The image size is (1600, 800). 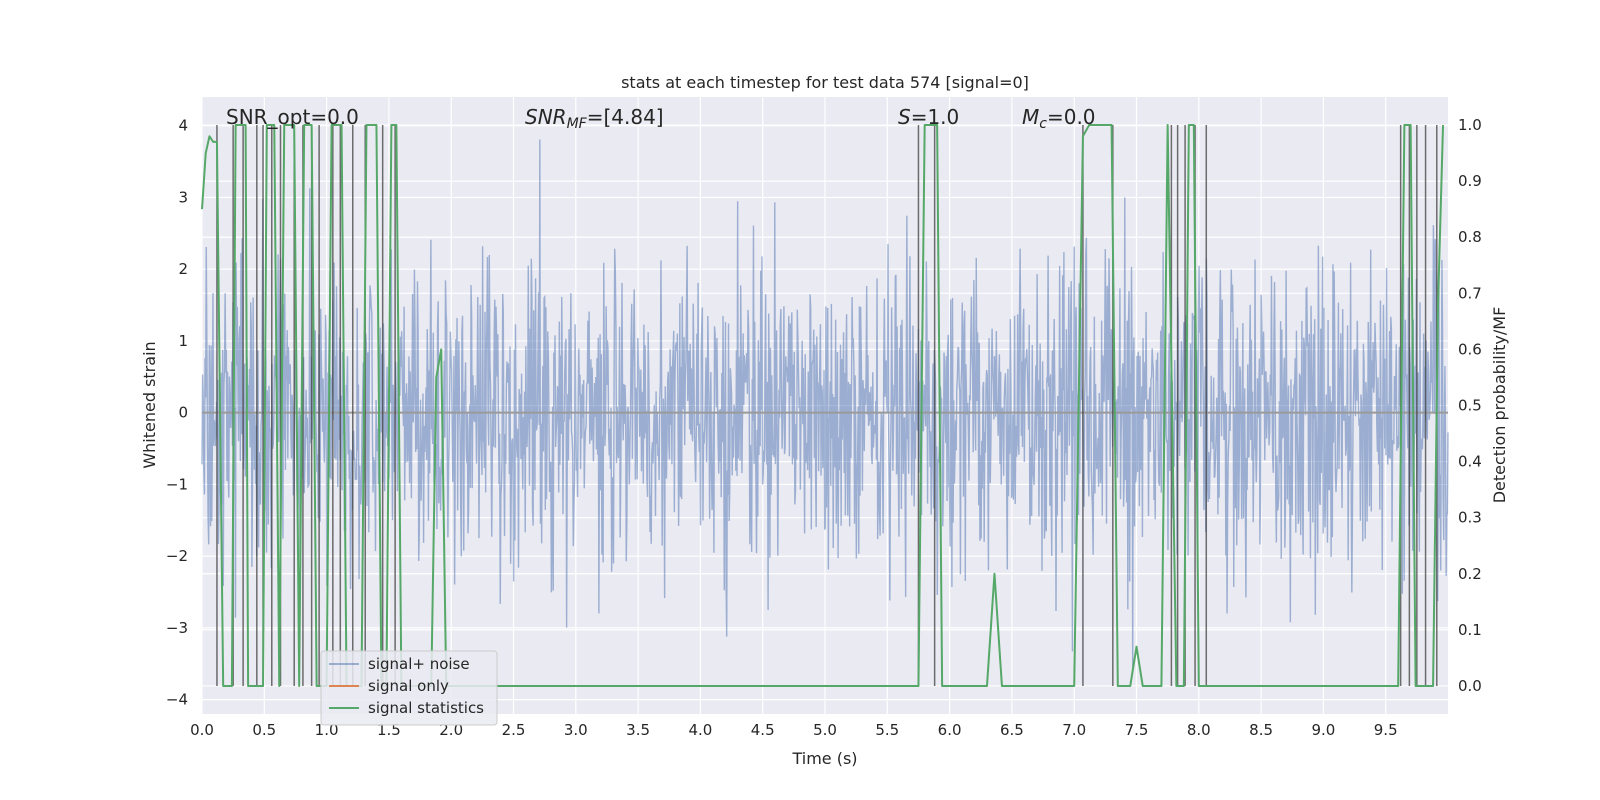 What do you see at coordinates (177, 413) in the screenshot?
I see `y-tick-labels: 4 3 2 1 0 −1 −2 −3 −4` at bounding box center [177, 413].